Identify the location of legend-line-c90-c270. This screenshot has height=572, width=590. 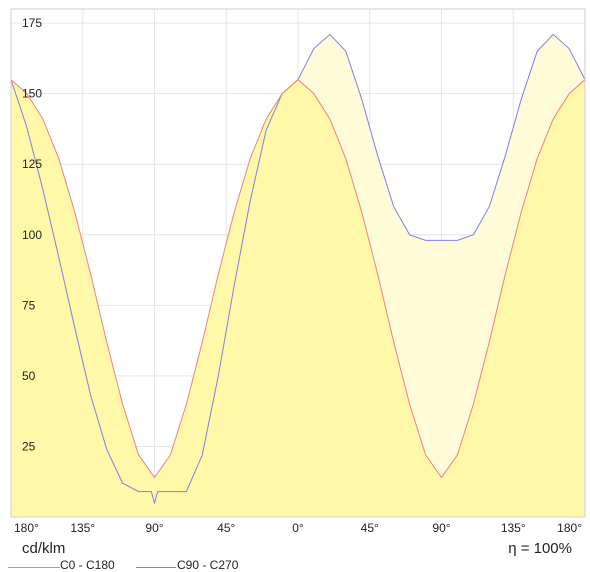
(156, 567).